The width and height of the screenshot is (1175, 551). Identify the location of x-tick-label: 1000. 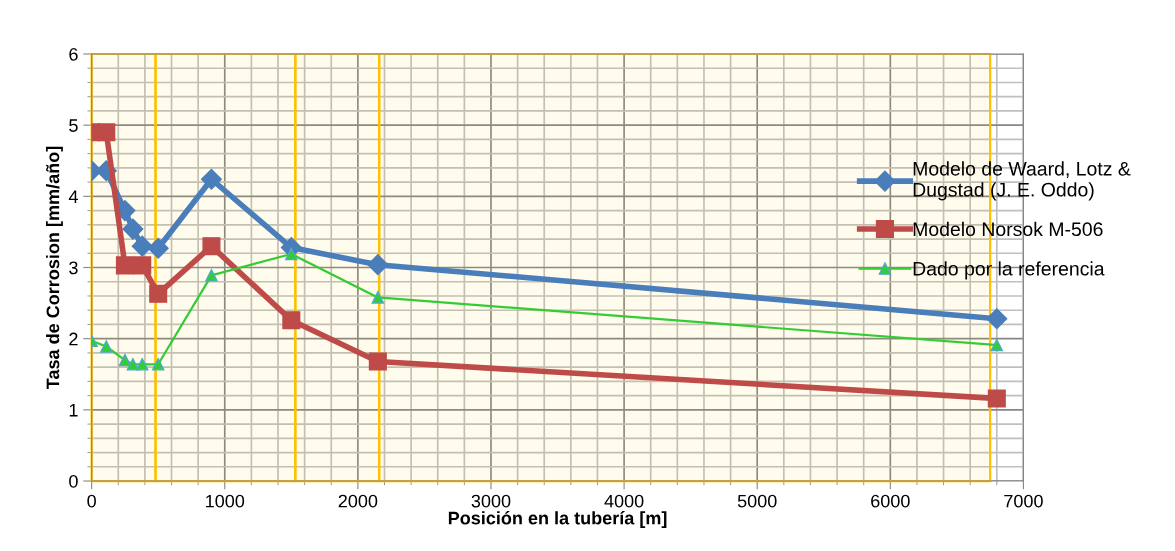
(225, 501).